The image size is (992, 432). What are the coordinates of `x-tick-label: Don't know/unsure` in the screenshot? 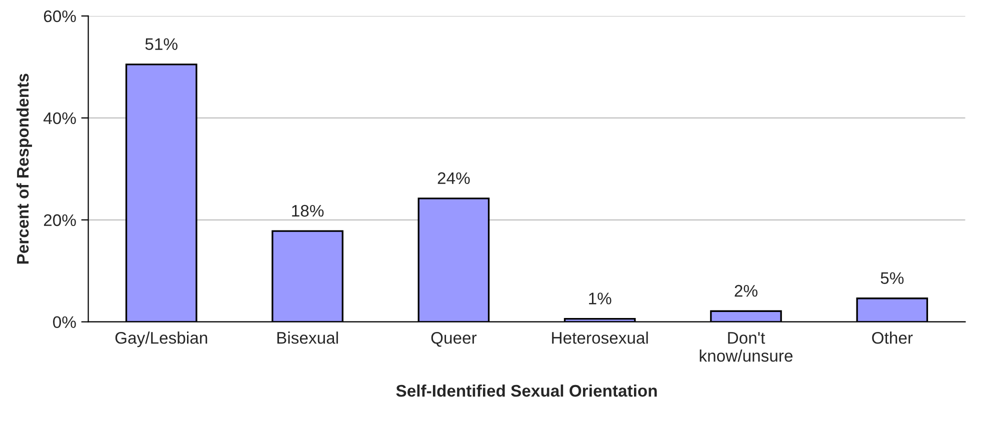 It's located at (746, 347).